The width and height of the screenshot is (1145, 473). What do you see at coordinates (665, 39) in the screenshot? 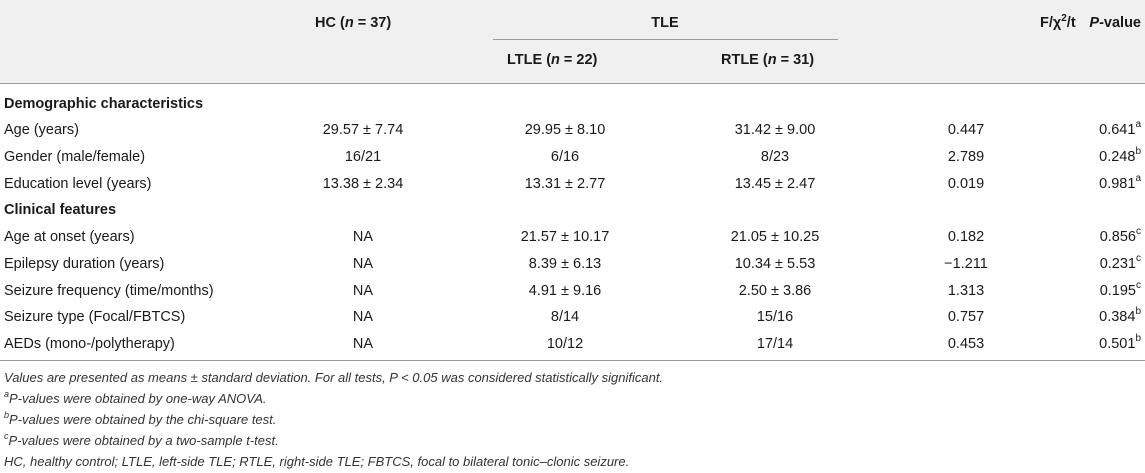
I see `tle-span-line` at bounding box center [665, 39].